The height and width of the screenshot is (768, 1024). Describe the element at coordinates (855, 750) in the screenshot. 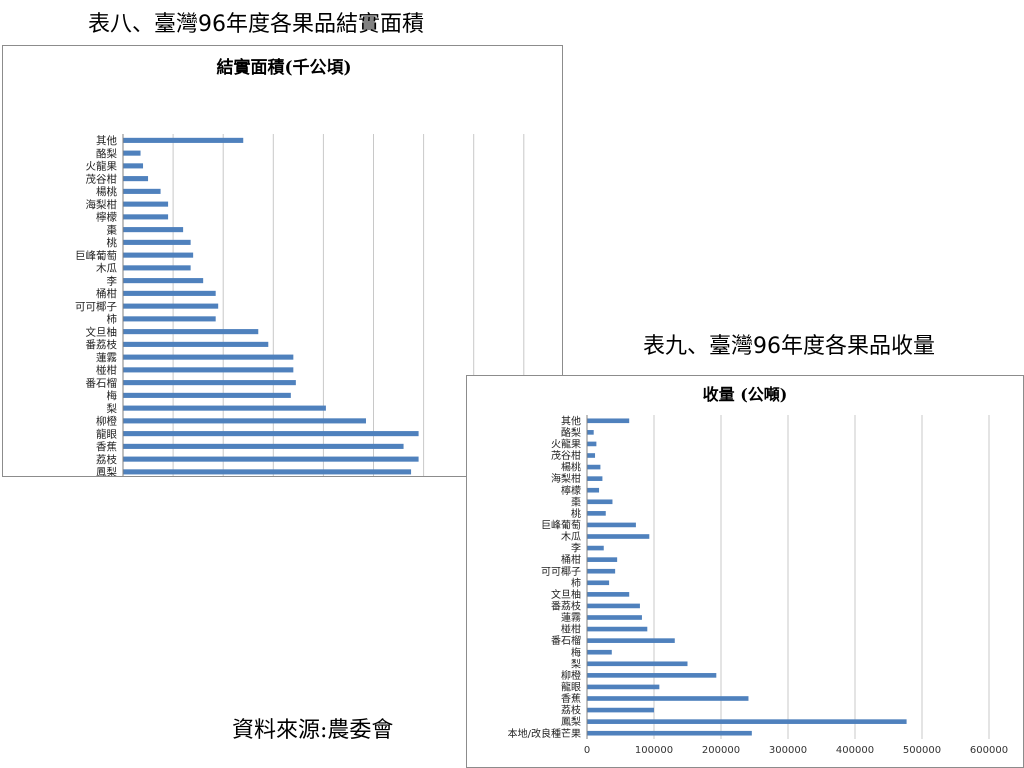

I see `chart2-tick-label: 400000` at that location.